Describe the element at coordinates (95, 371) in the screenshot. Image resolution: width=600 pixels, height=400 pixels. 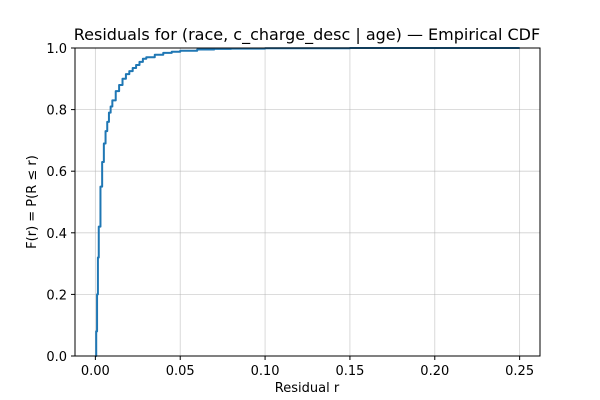
I see `x-tick-label: 0.00` at that location.